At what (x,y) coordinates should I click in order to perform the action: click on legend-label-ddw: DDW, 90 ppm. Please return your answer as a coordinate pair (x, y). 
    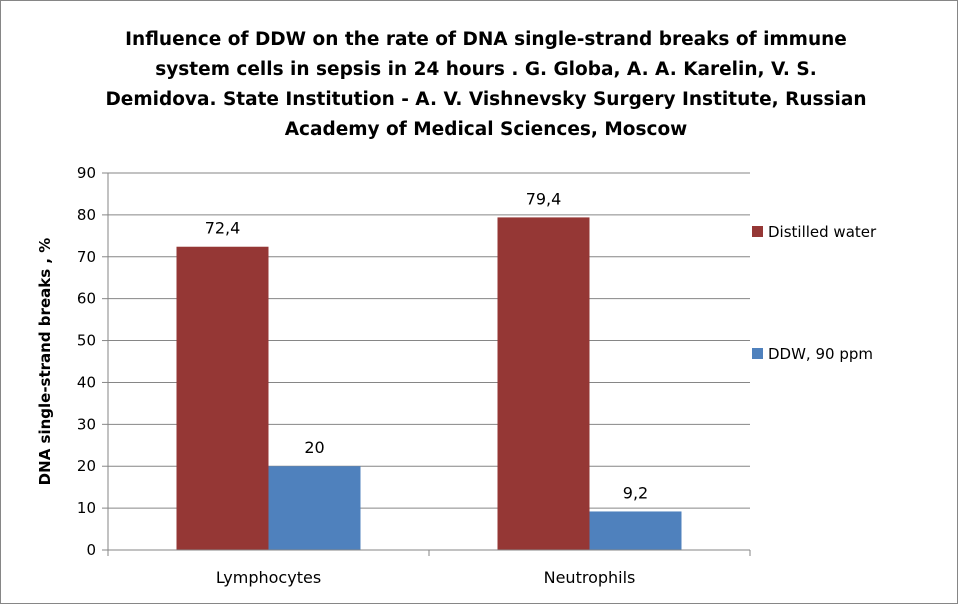
    Looking at the image, I should click on (820, 354).